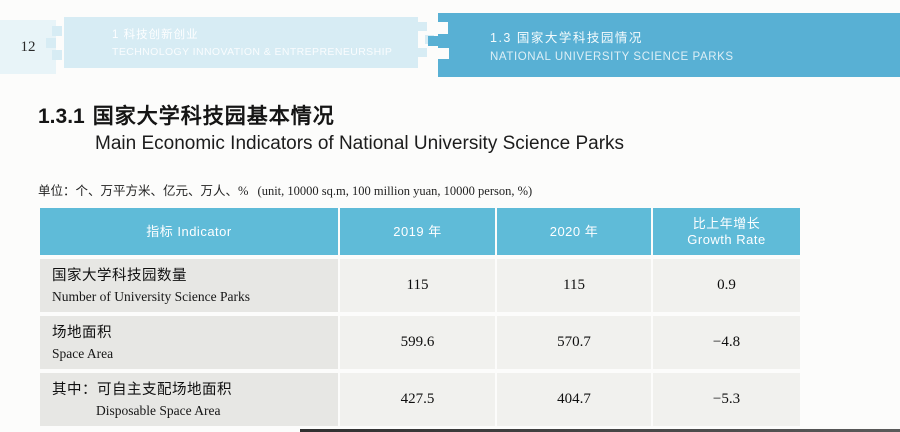 The height and width of the screenshot is (432, 900). What do you see at coordinates (612, 57) in the screenshot?
I see `section-banner-title-en: NATIONAL UNIVERSITY SCIENCE PARKS` at bounding box center [612, 57].